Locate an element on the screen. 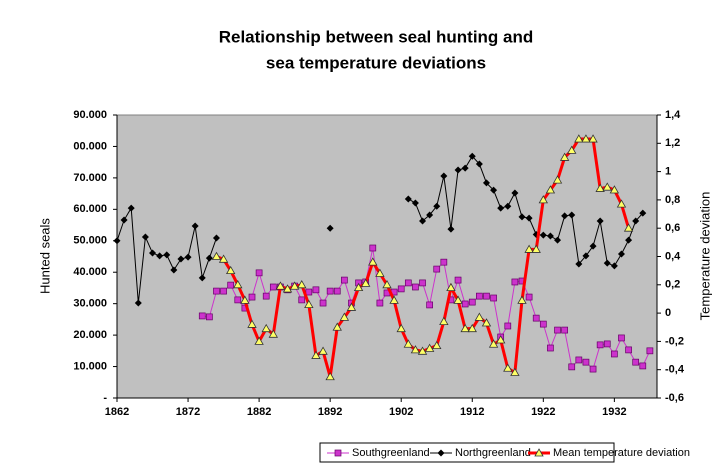 The height and width of the screenshot is (464, 719). legend-box is located at coordinates (467, 452).